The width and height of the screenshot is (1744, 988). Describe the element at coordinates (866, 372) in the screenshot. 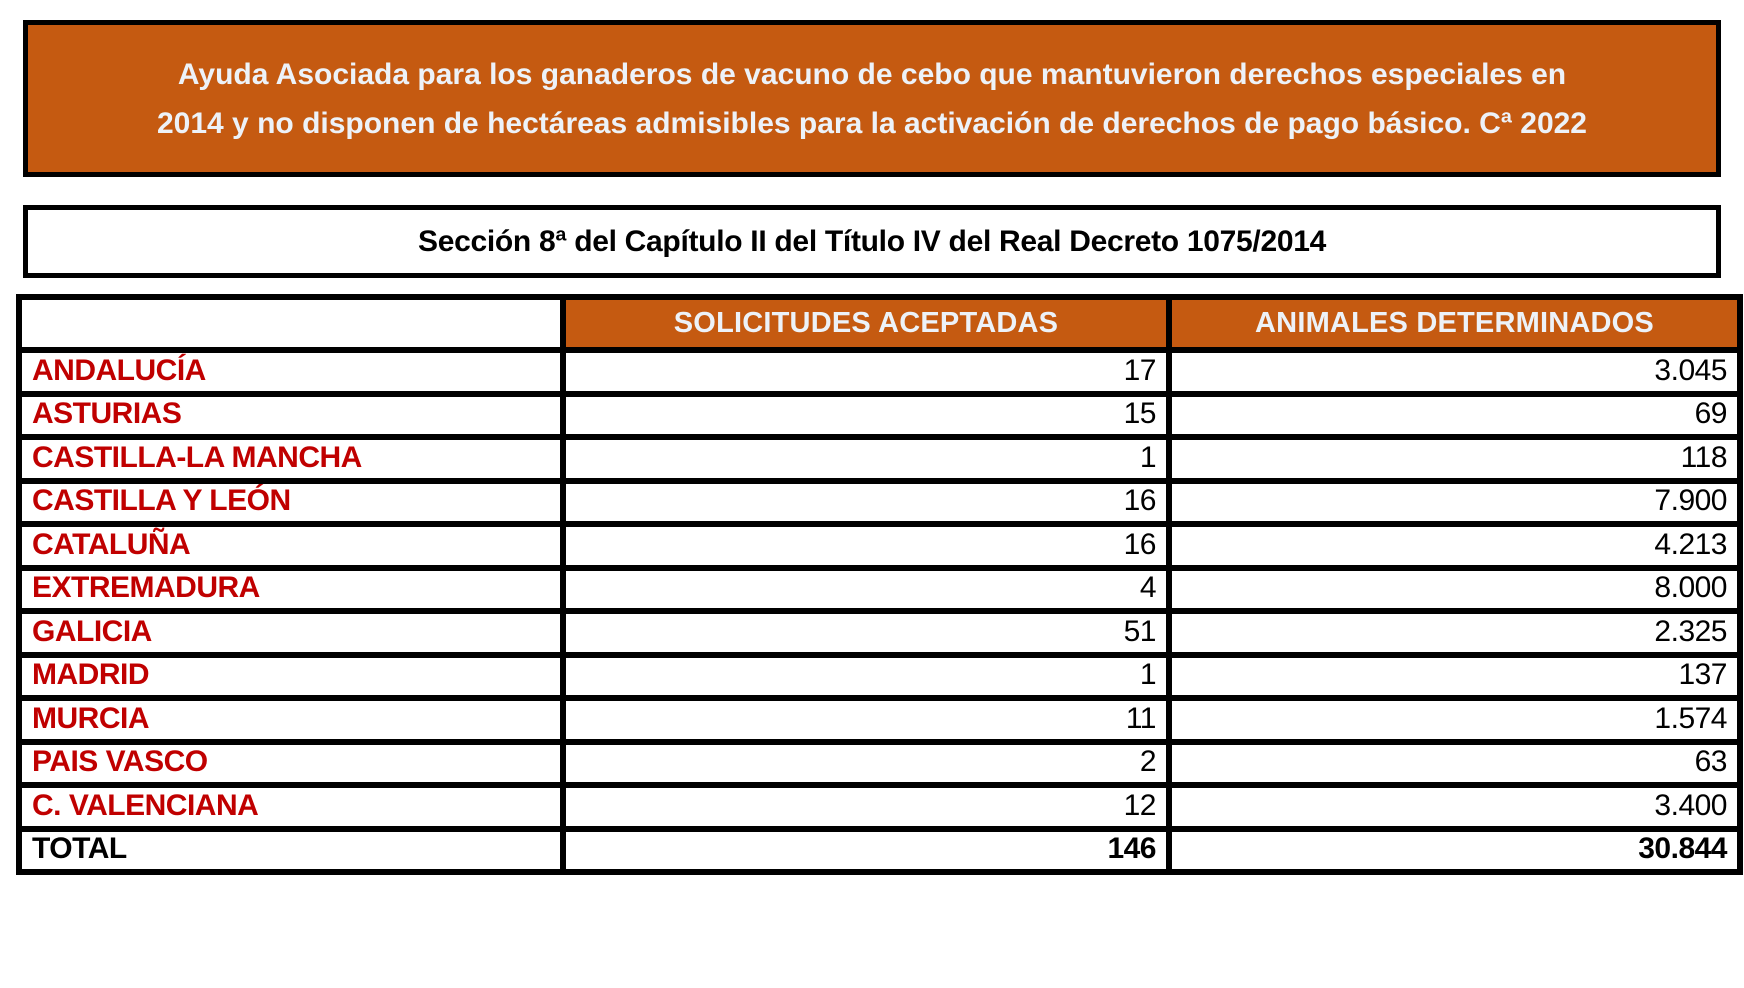

I see `solicitudes-value: 17` at that location.